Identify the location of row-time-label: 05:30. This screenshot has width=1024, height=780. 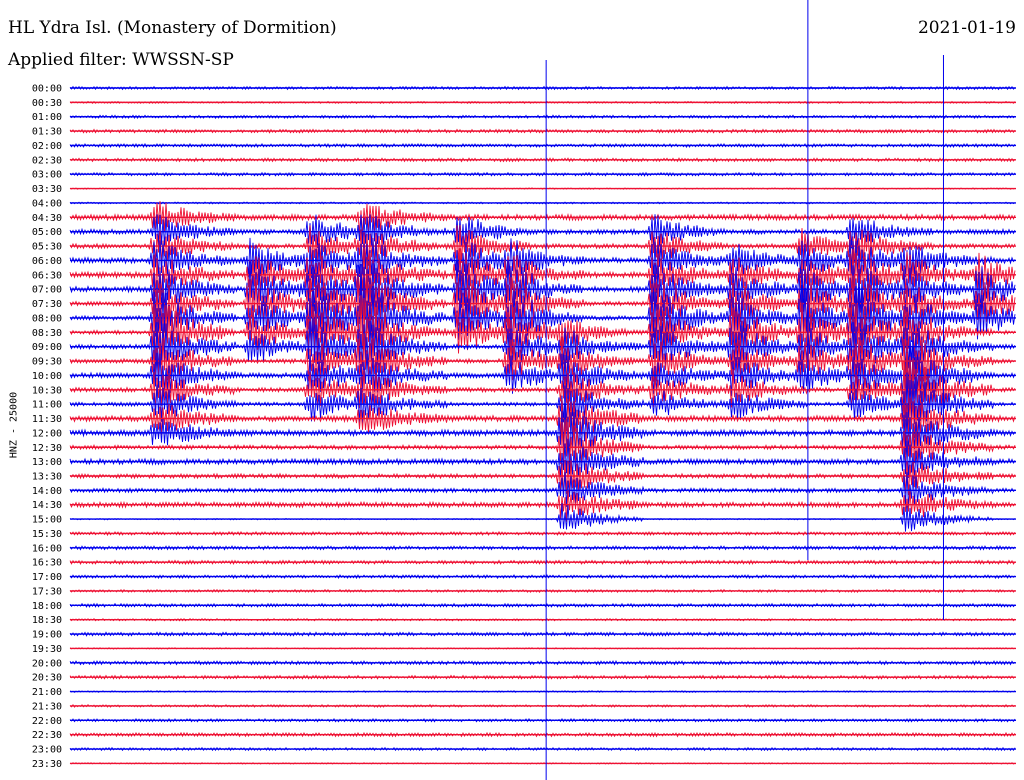
(47, 247).